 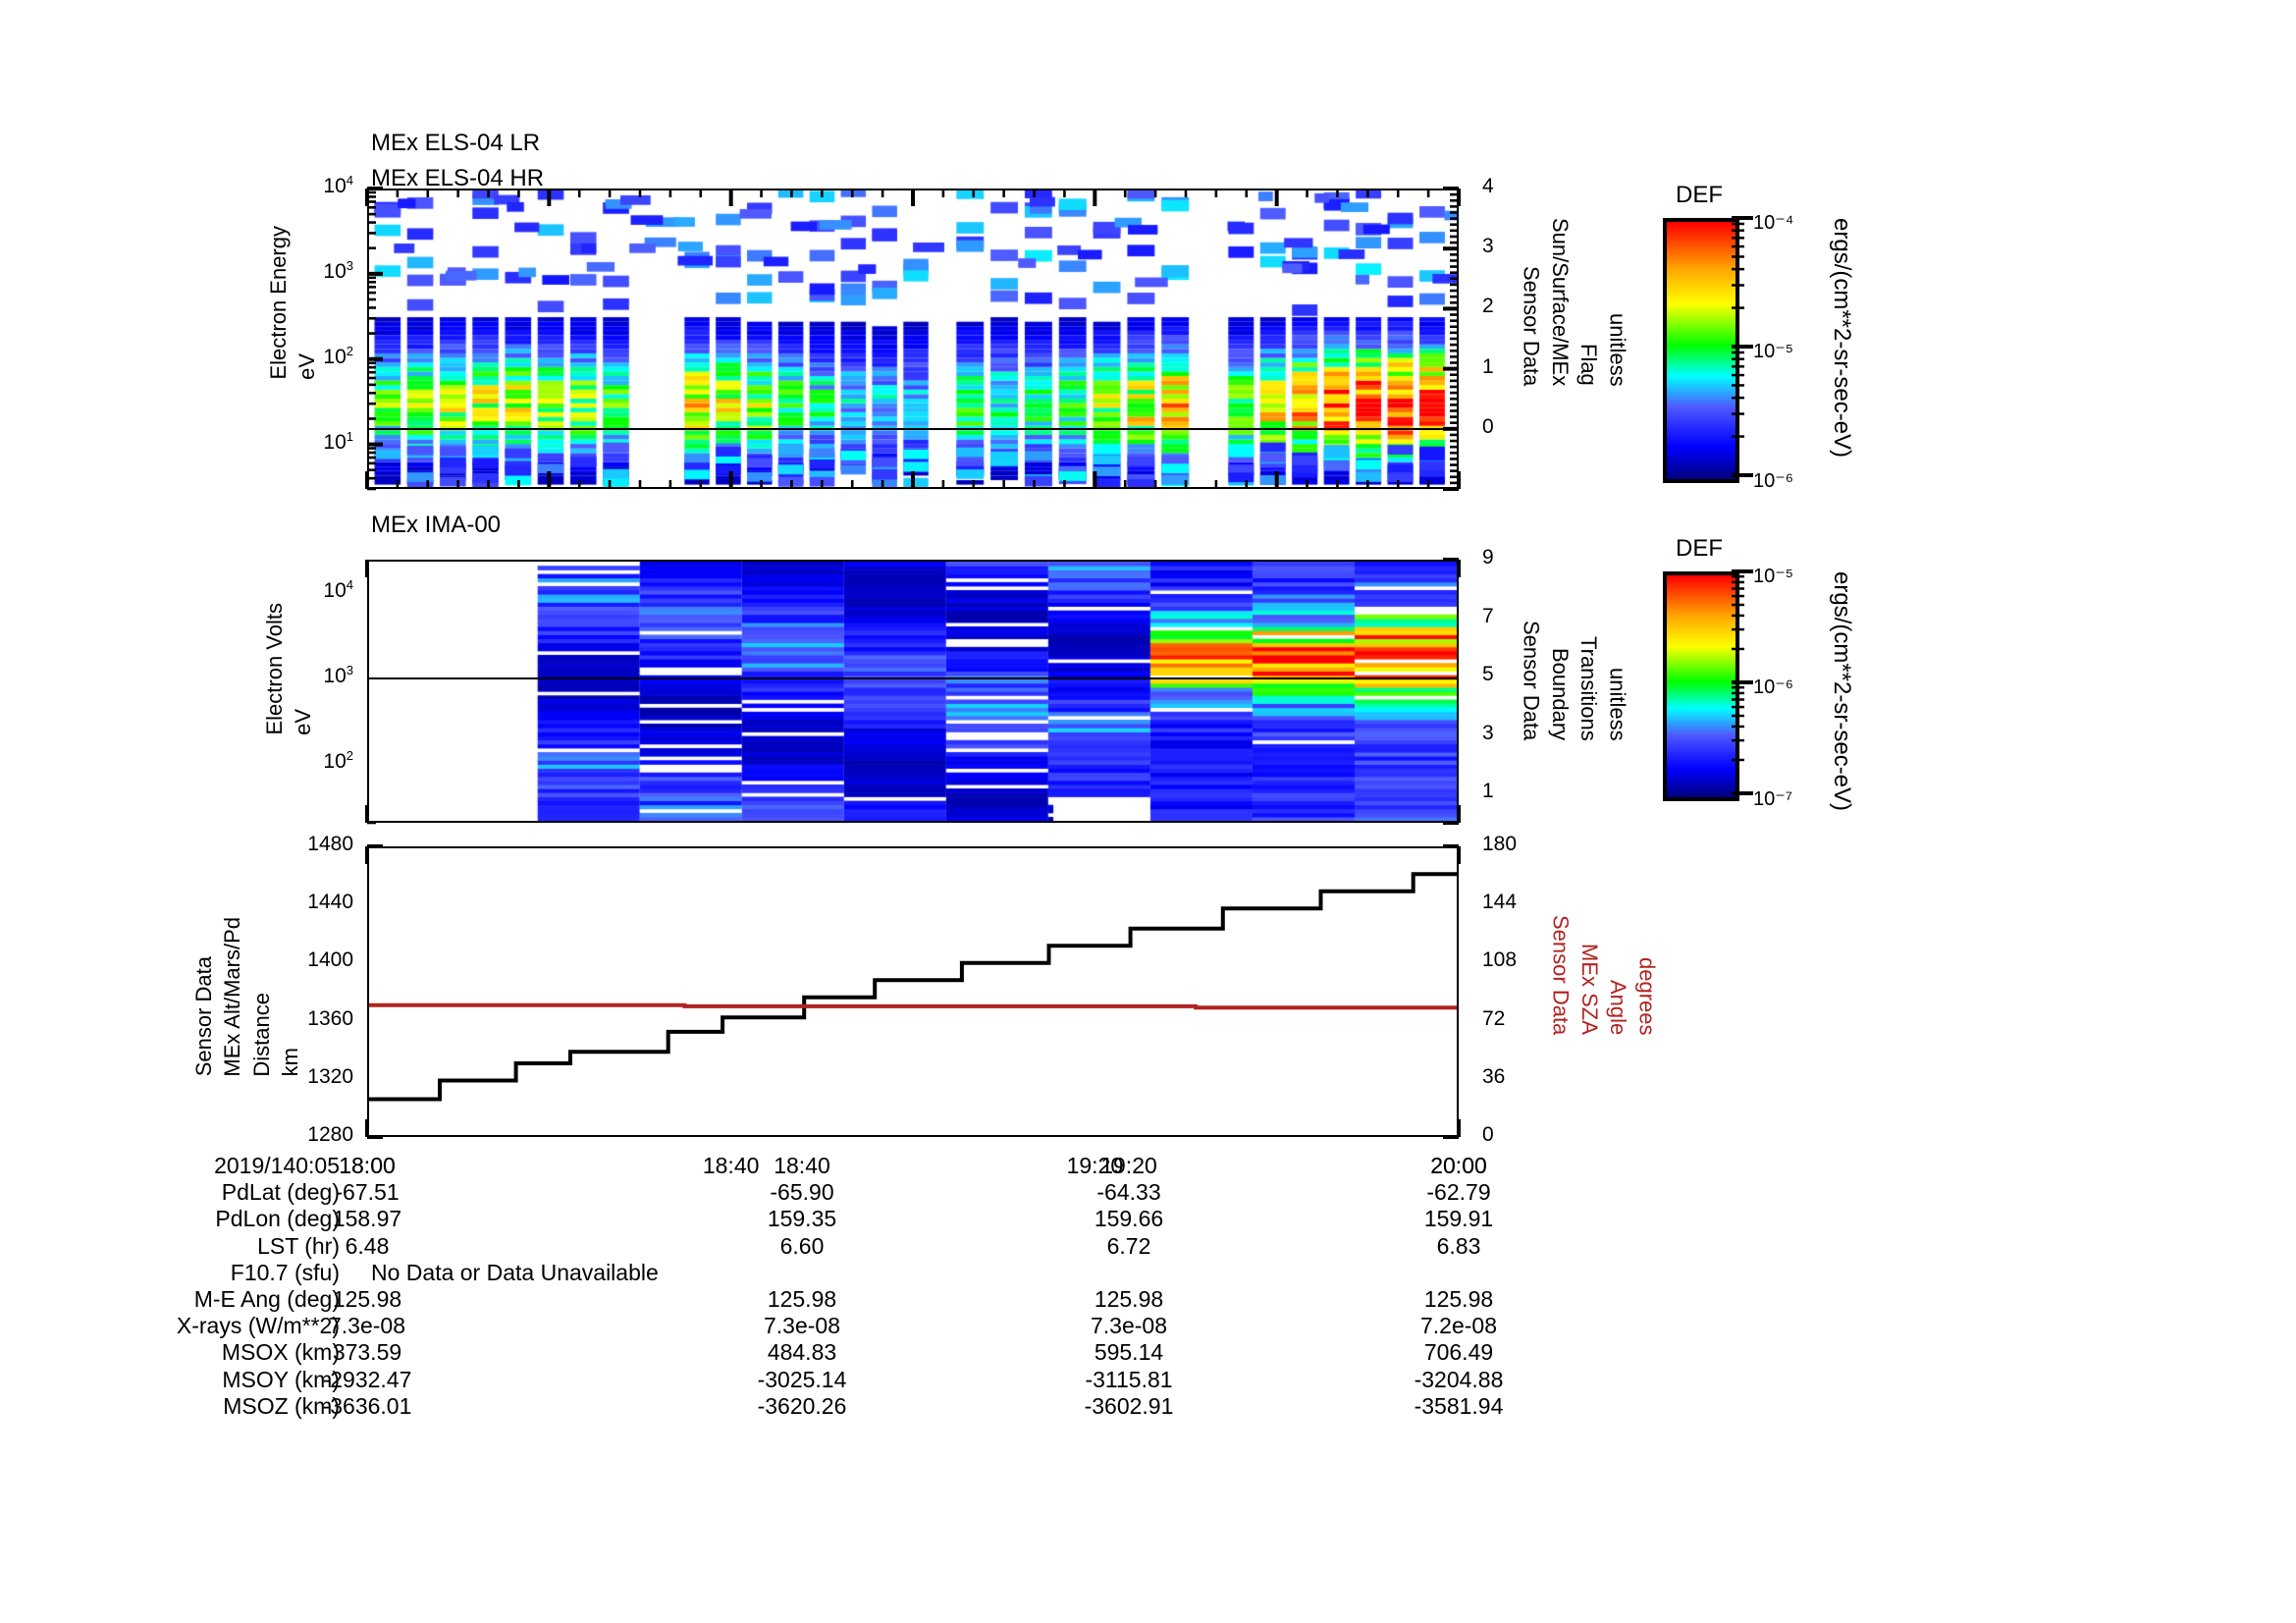 I want to click on table-cell: 373.59, so click(x=367, y=1352).